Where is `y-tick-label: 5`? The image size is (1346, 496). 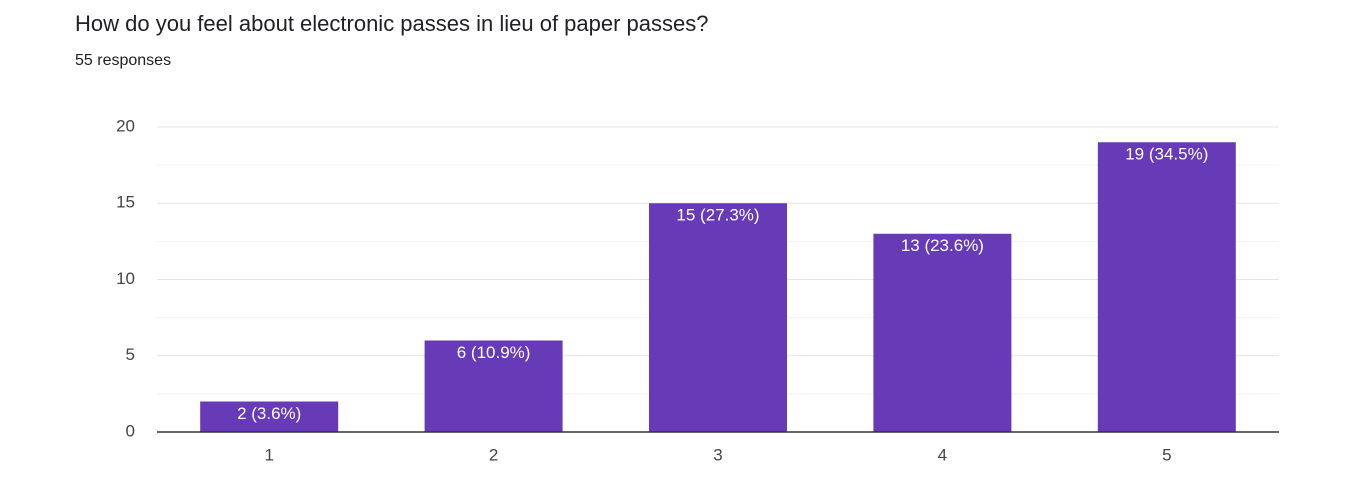 y-tick-label: 5 is located at coordinates (130, 354).